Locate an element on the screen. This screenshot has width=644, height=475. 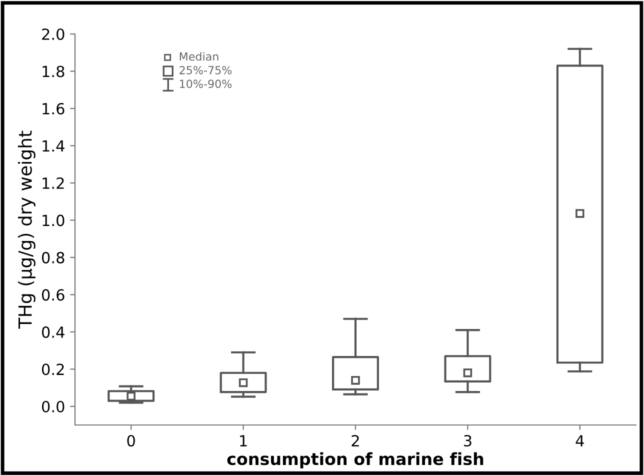
x-tick-label: 4 is located at coordinates (580, 440).